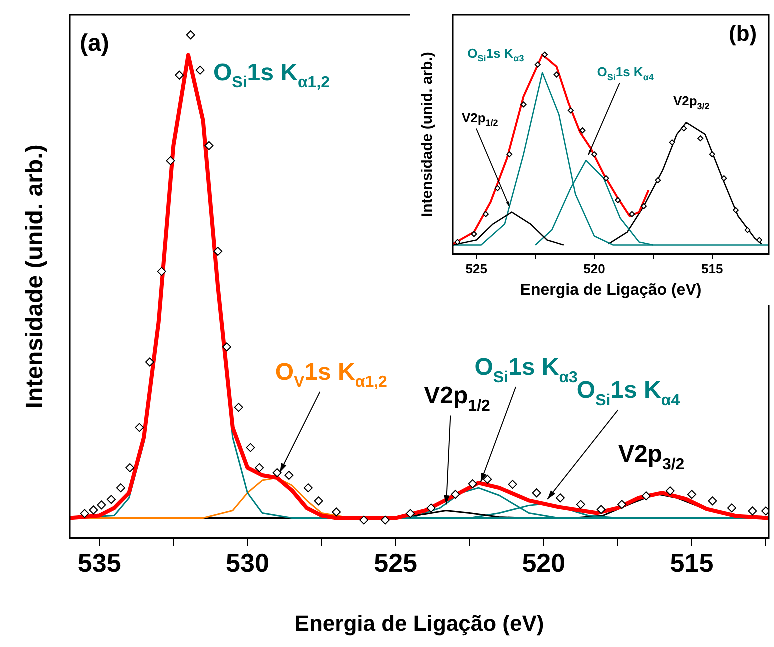 This screenshot has height=647, width=774. What do you see at coordinates (248, 563) in the screenshot?
I see `x-tick-label: 530` at bounding box center [248, 563].